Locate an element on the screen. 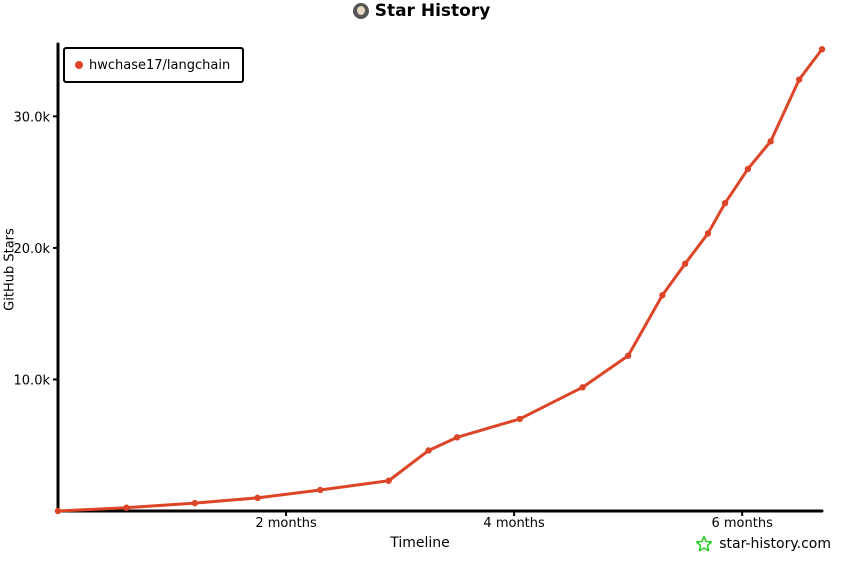 Image resolution: width=843 pixels, height=564 pixels. y-tick-label: 20.0k is located at coordinates (32, 249).